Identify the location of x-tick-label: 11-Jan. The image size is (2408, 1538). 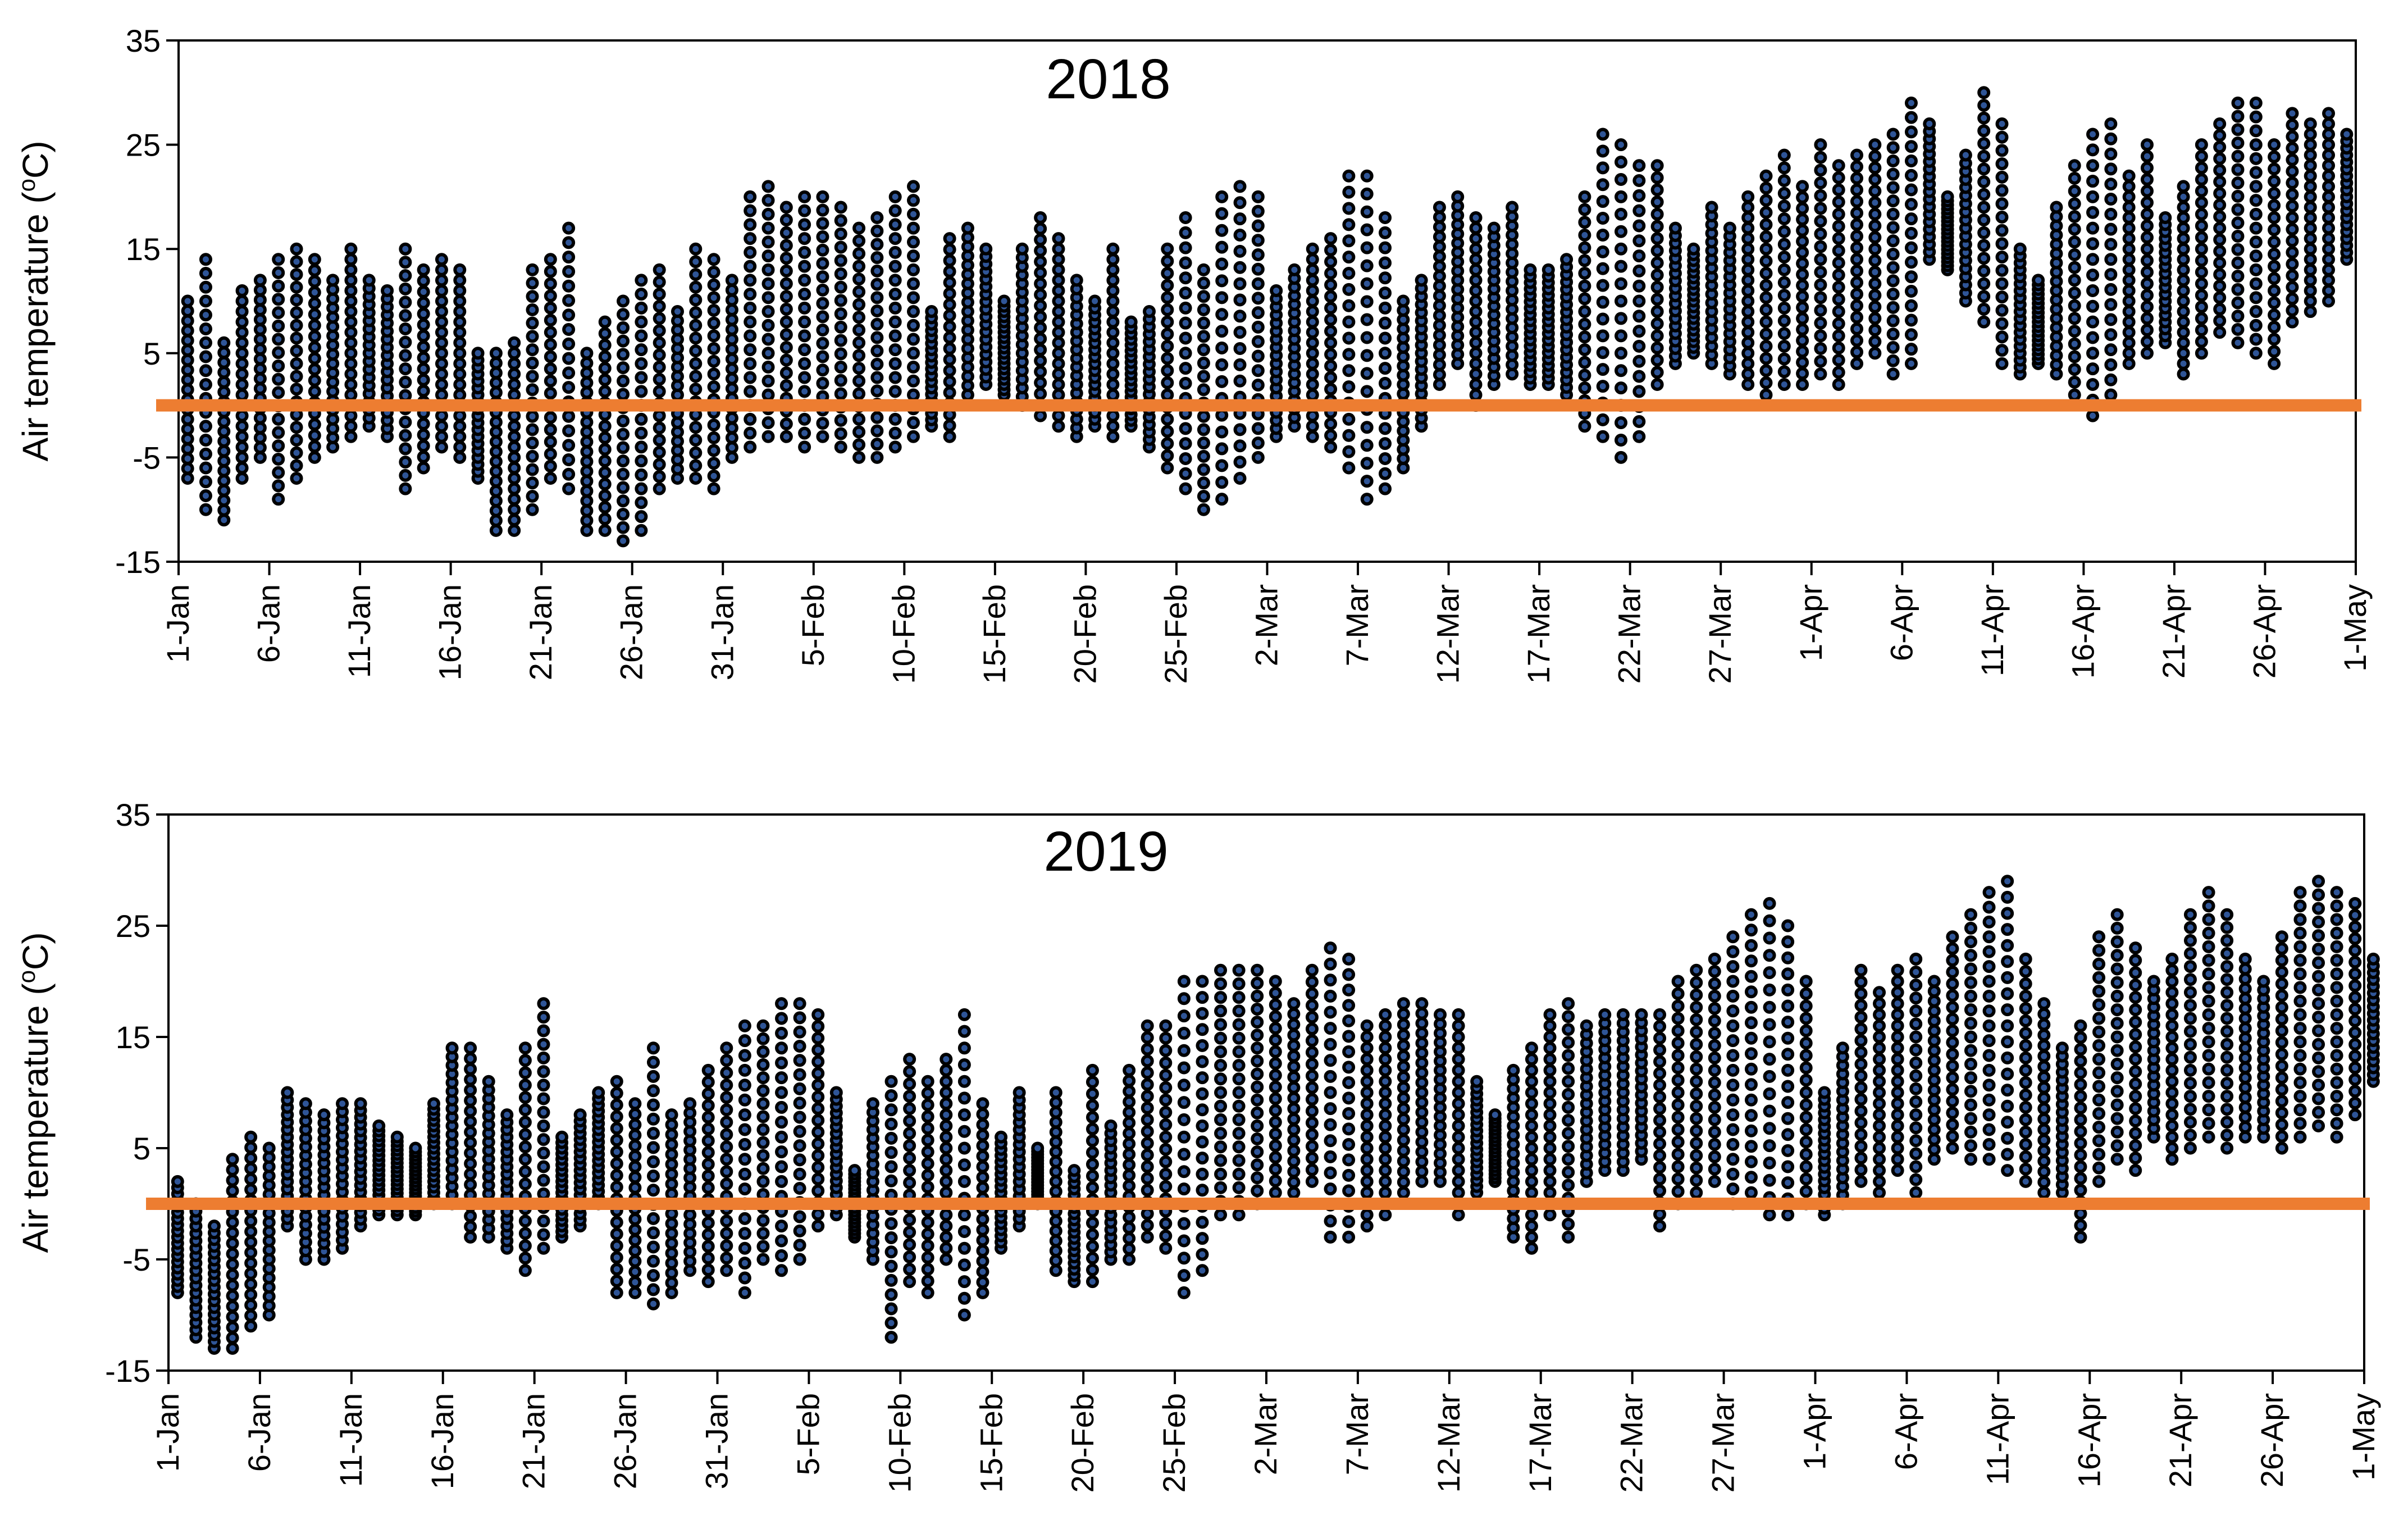
(359, 631).